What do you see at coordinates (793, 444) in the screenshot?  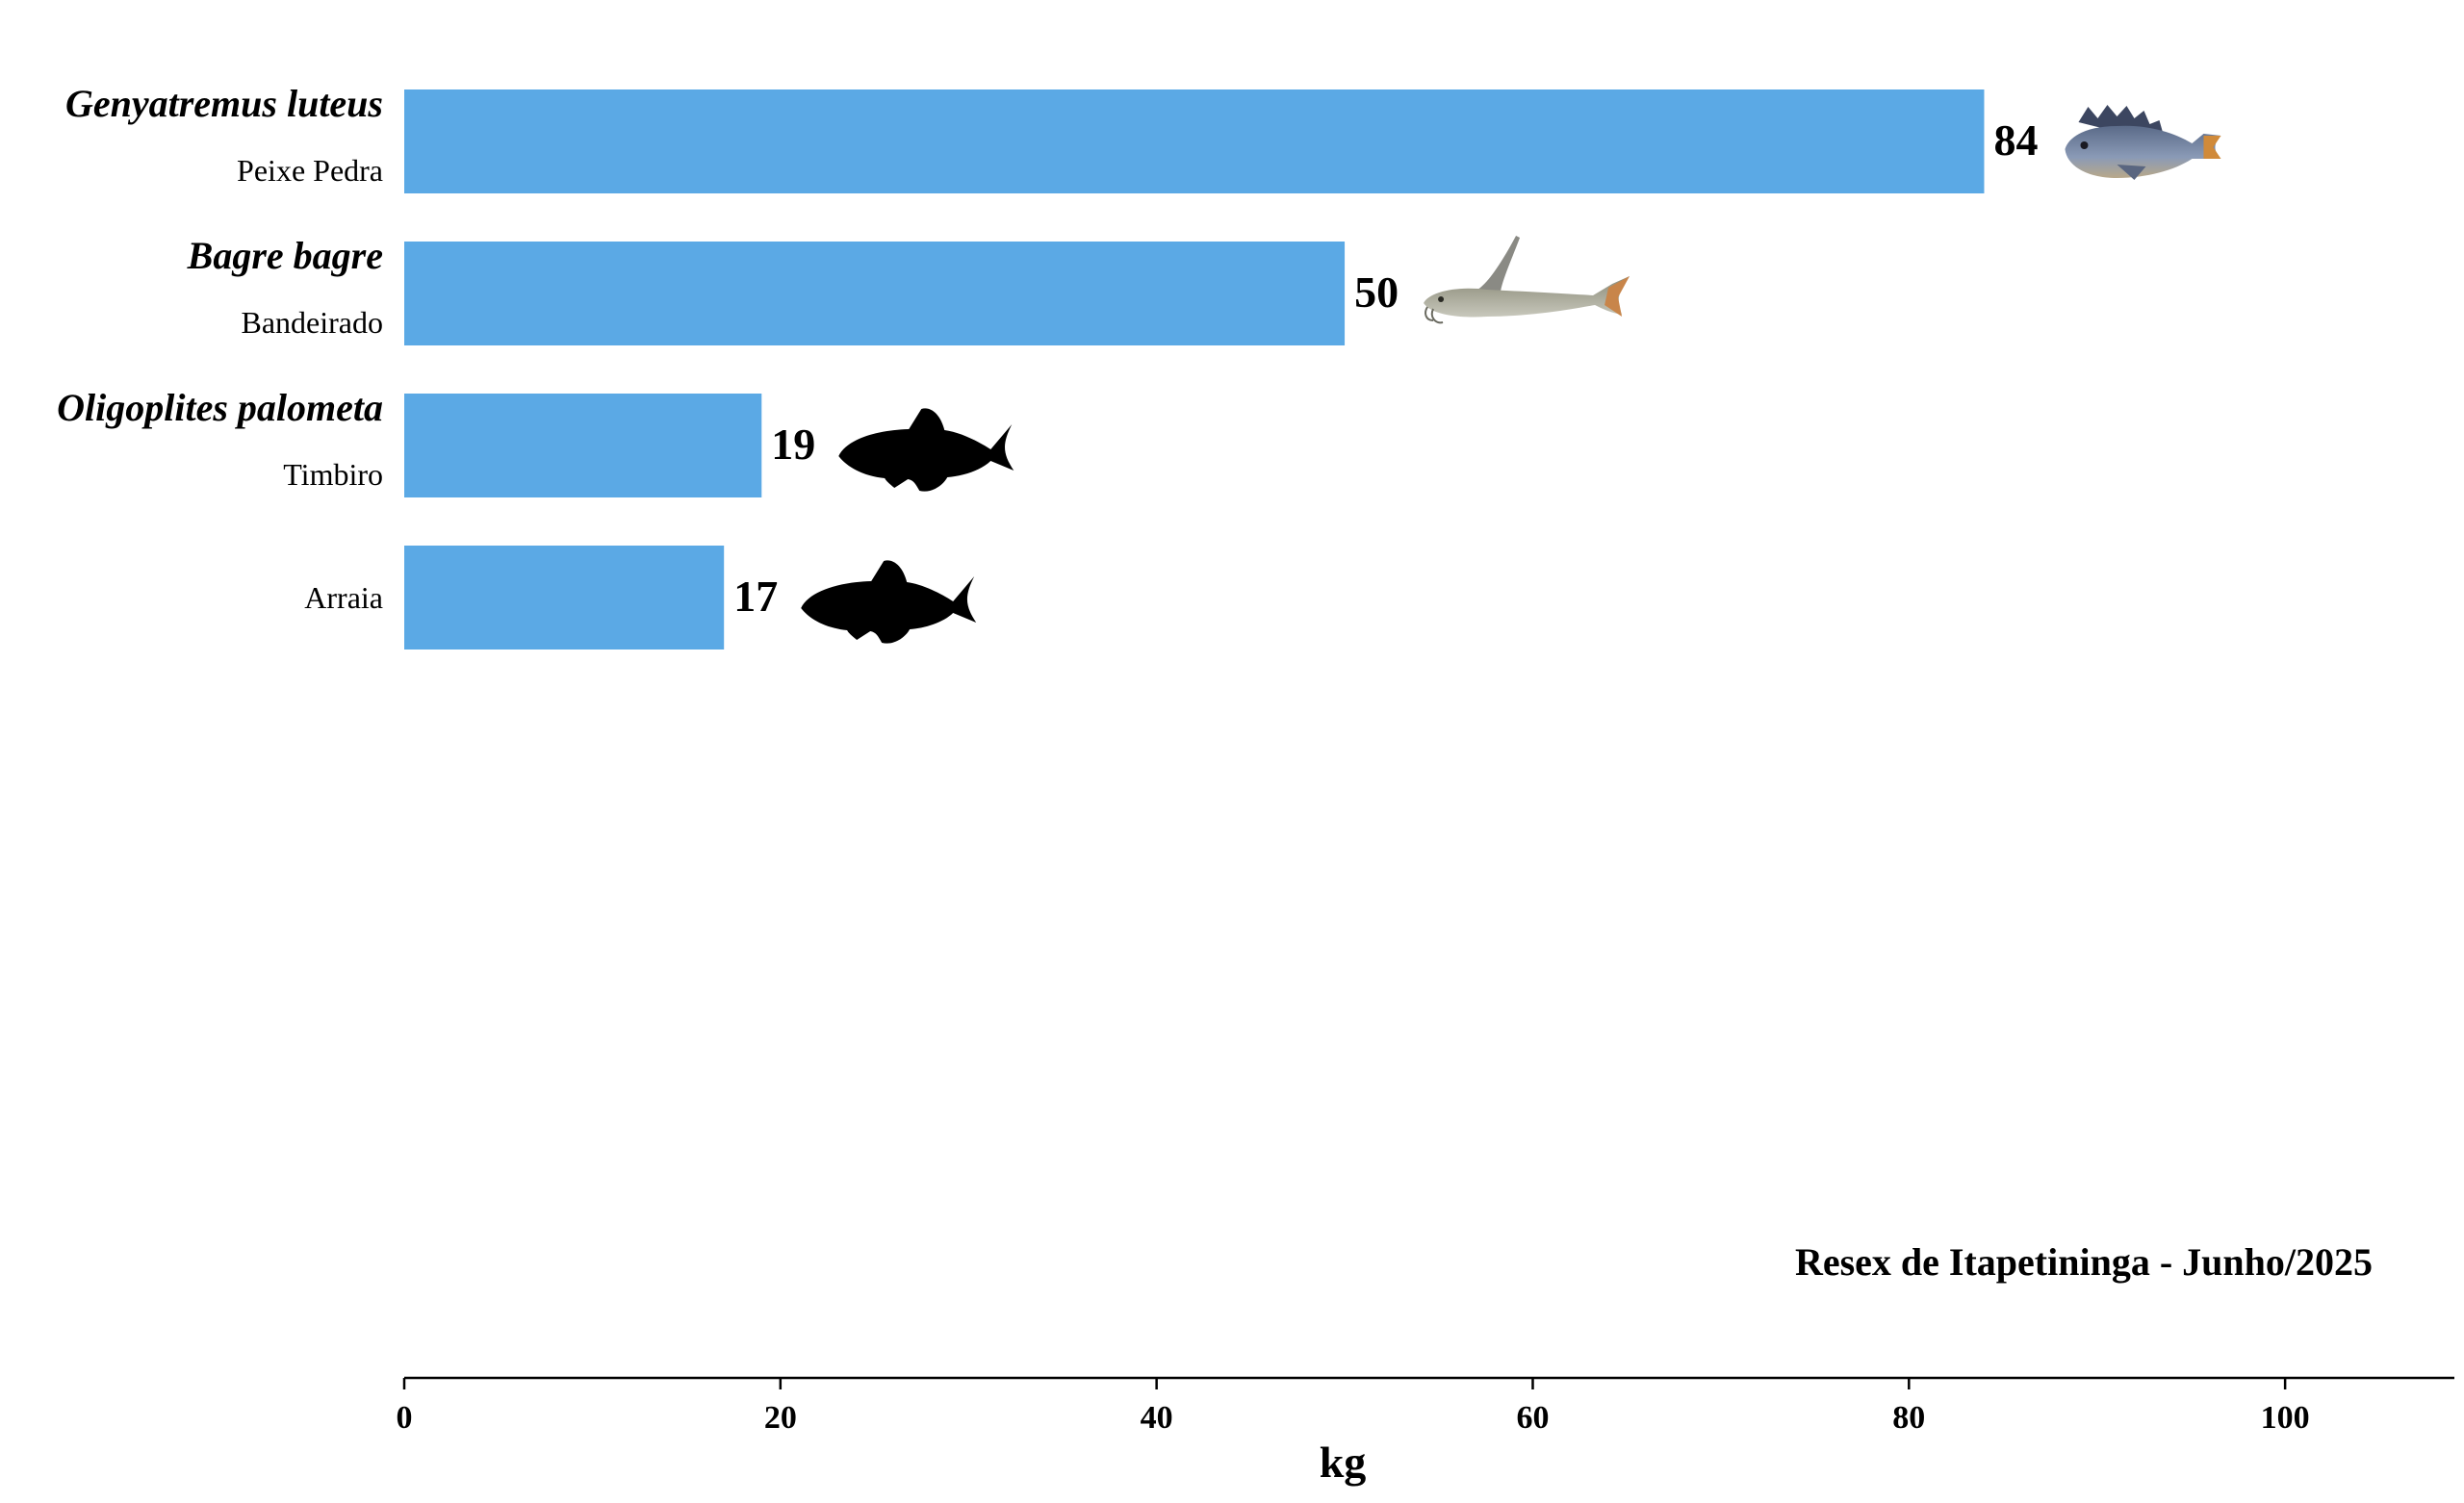 I see `value-label: 19` at bounding box center [793, 444].